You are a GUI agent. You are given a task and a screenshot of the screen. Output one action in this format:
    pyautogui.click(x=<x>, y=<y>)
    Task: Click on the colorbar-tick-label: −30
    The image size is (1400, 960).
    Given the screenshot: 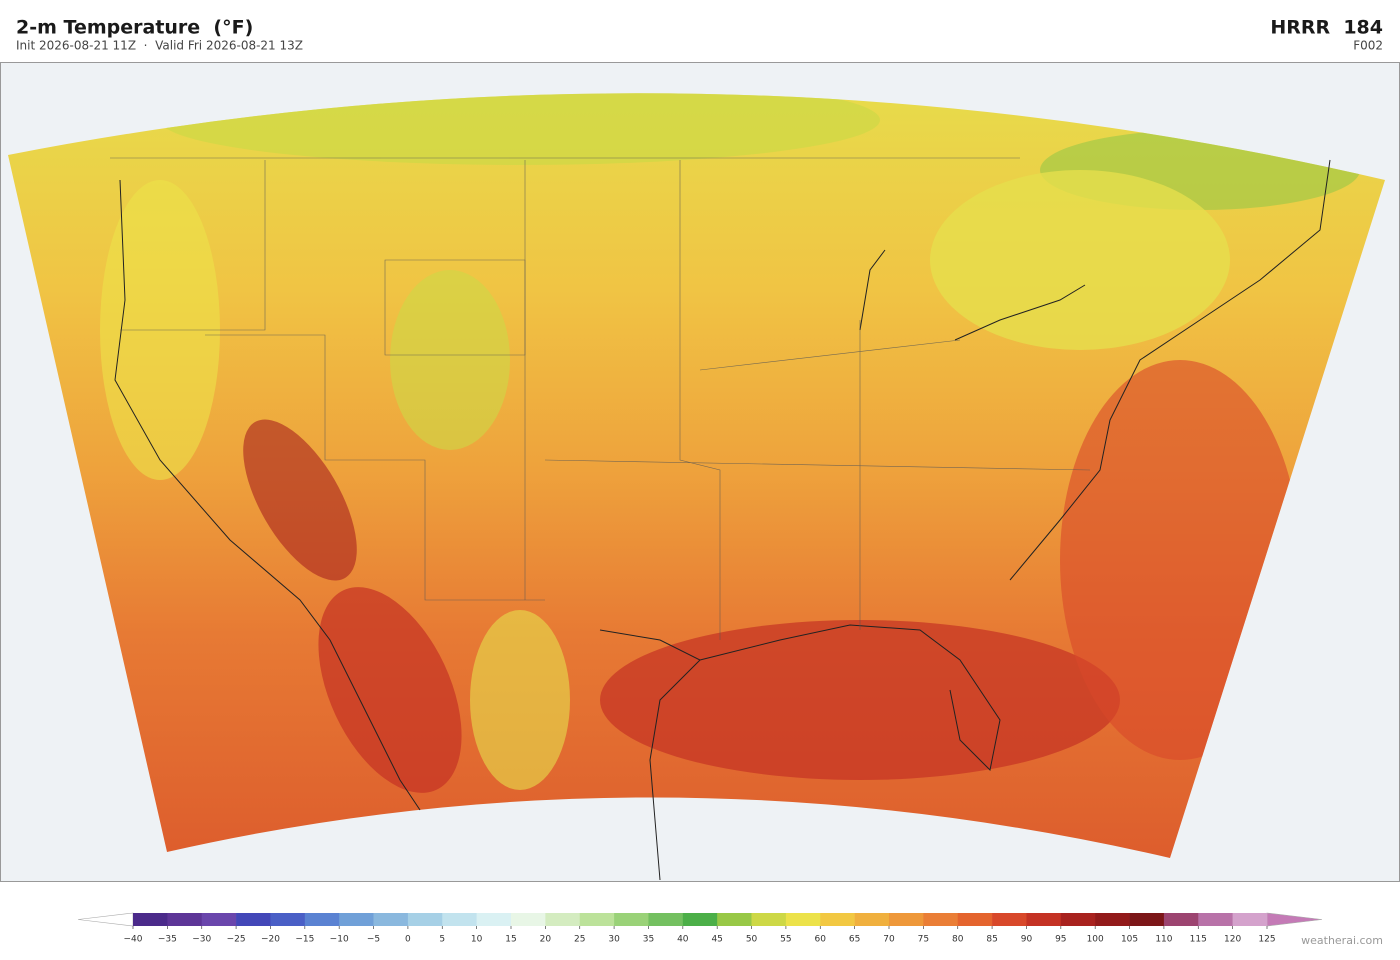 What is the action you would take?
    pyautogui.click(x=201, y=940)
    